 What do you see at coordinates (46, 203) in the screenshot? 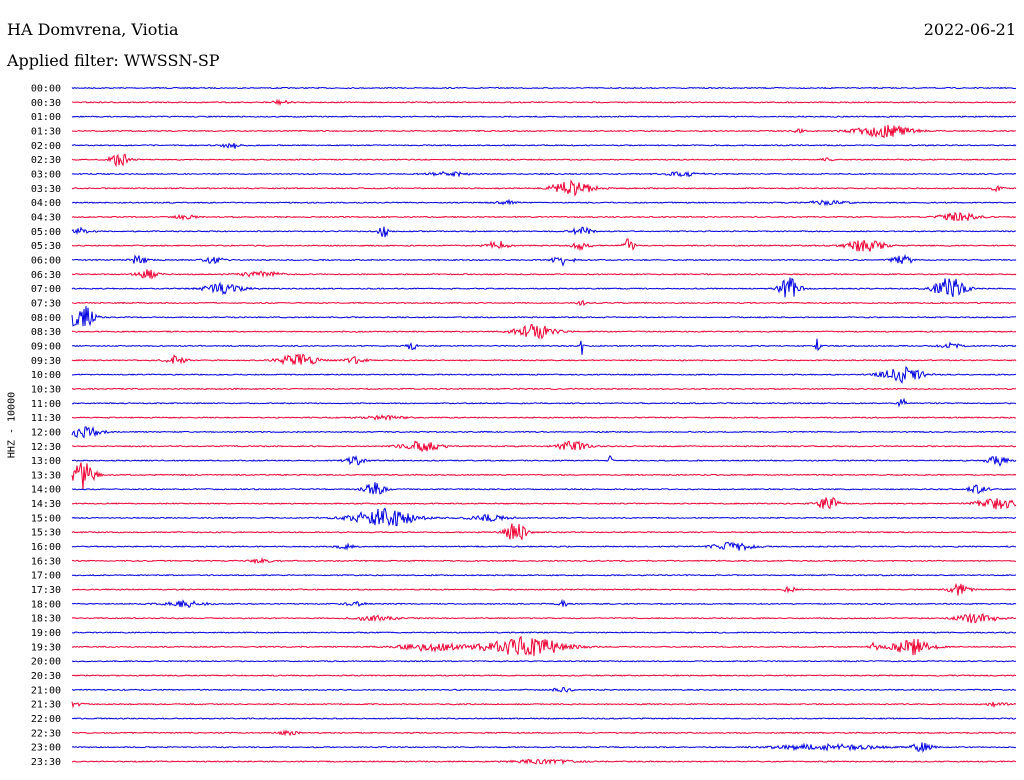
I see `row-time-label: 04:00` at bounding box center [46, 203].